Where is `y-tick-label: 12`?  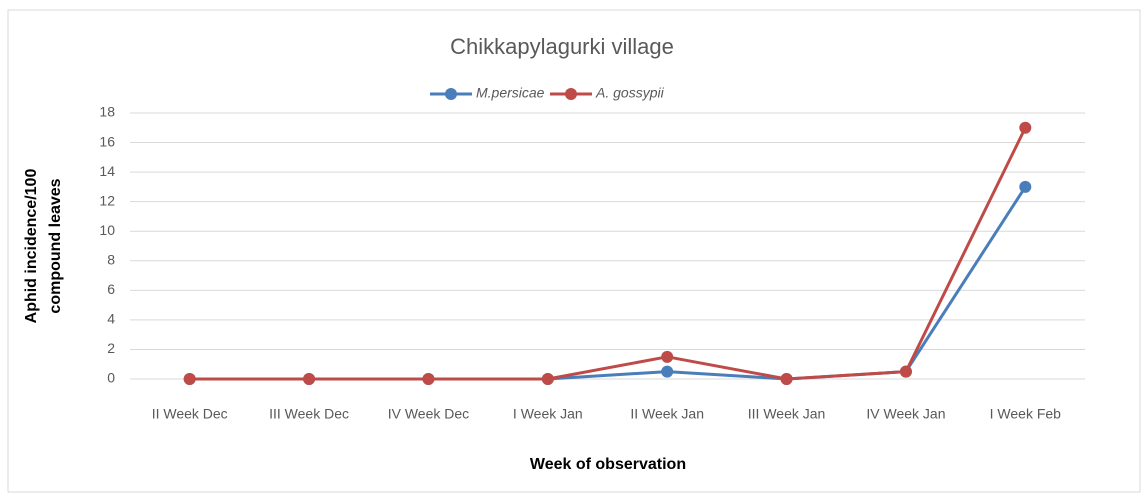 y-tick-label: 12 is located at coordinates (107, 200).